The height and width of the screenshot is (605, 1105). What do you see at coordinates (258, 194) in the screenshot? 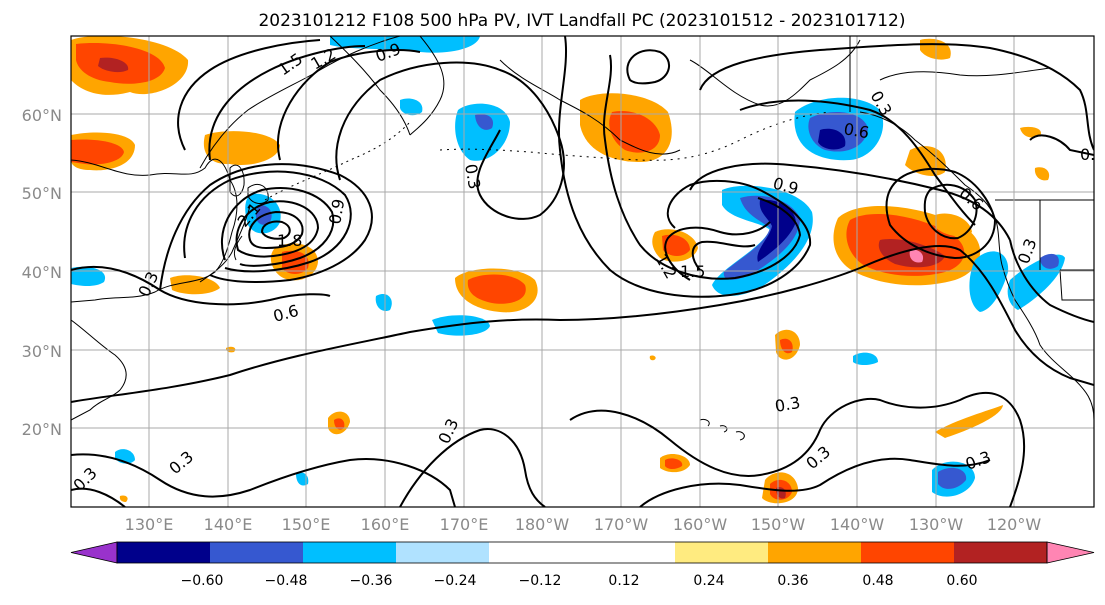
I see `hokkaido` at bounding box center [258, 194].